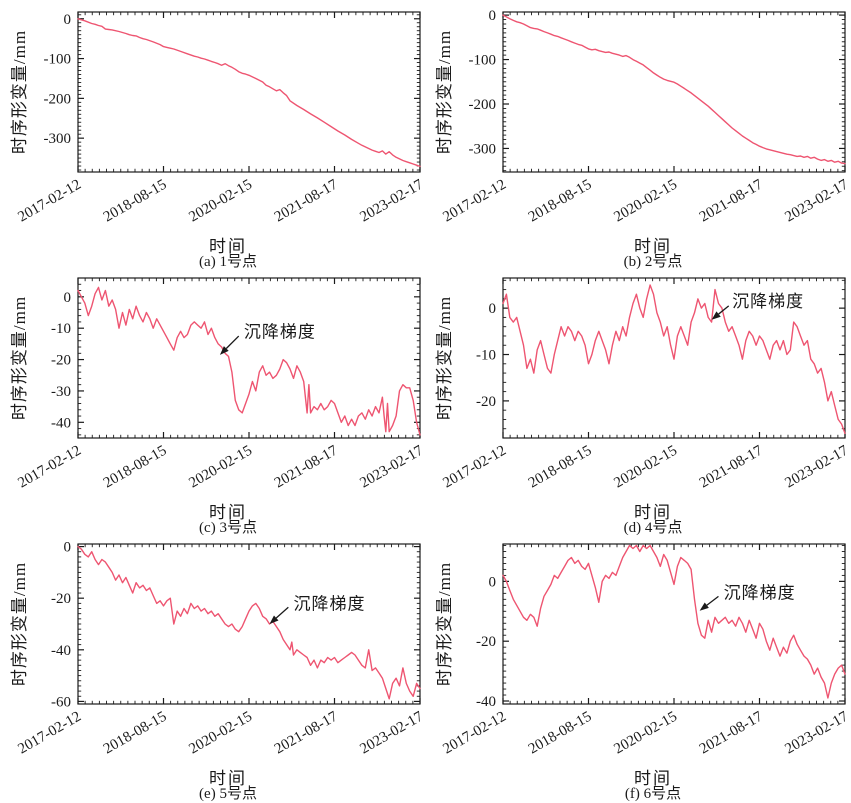 The image size is (851, 803). Describe the element at coordinates (228, 528) in the screenshot. I see `panel-caption: (c) 3号点` at that location.